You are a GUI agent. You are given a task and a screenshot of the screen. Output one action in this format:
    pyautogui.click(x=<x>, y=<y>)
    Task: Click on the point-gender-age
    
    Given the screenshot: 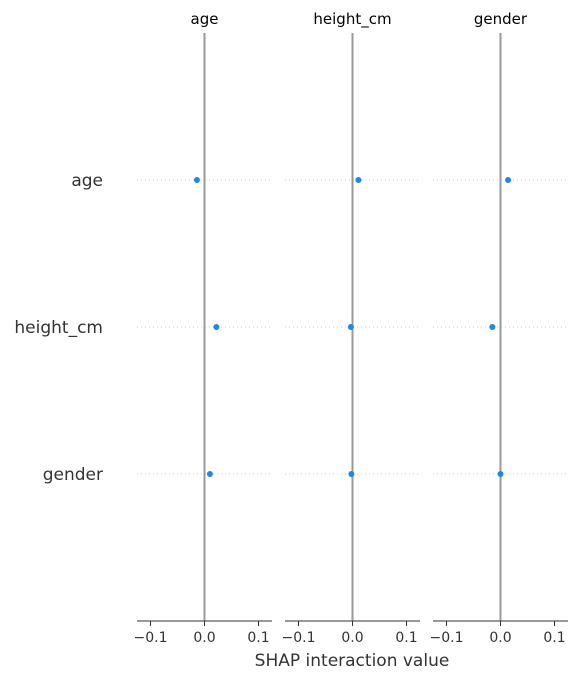 What is the action you would take?
    pyautogui.click(x=209, y=474)
    